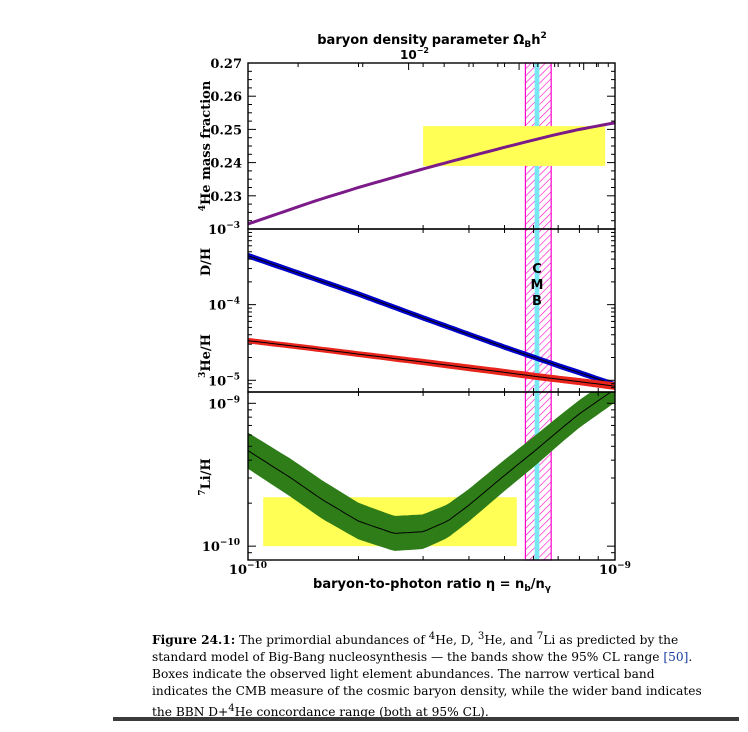  Describe the element at coordinates (431, 173) in the screenshot. I see `he4-curve` at that location.